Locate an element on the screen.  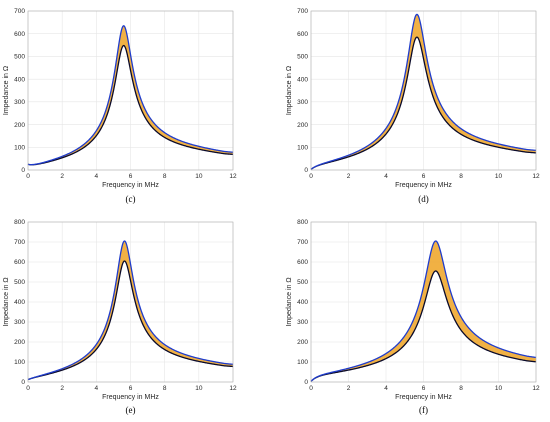
panel-caption: (d) is located at coordinates (423, 199).